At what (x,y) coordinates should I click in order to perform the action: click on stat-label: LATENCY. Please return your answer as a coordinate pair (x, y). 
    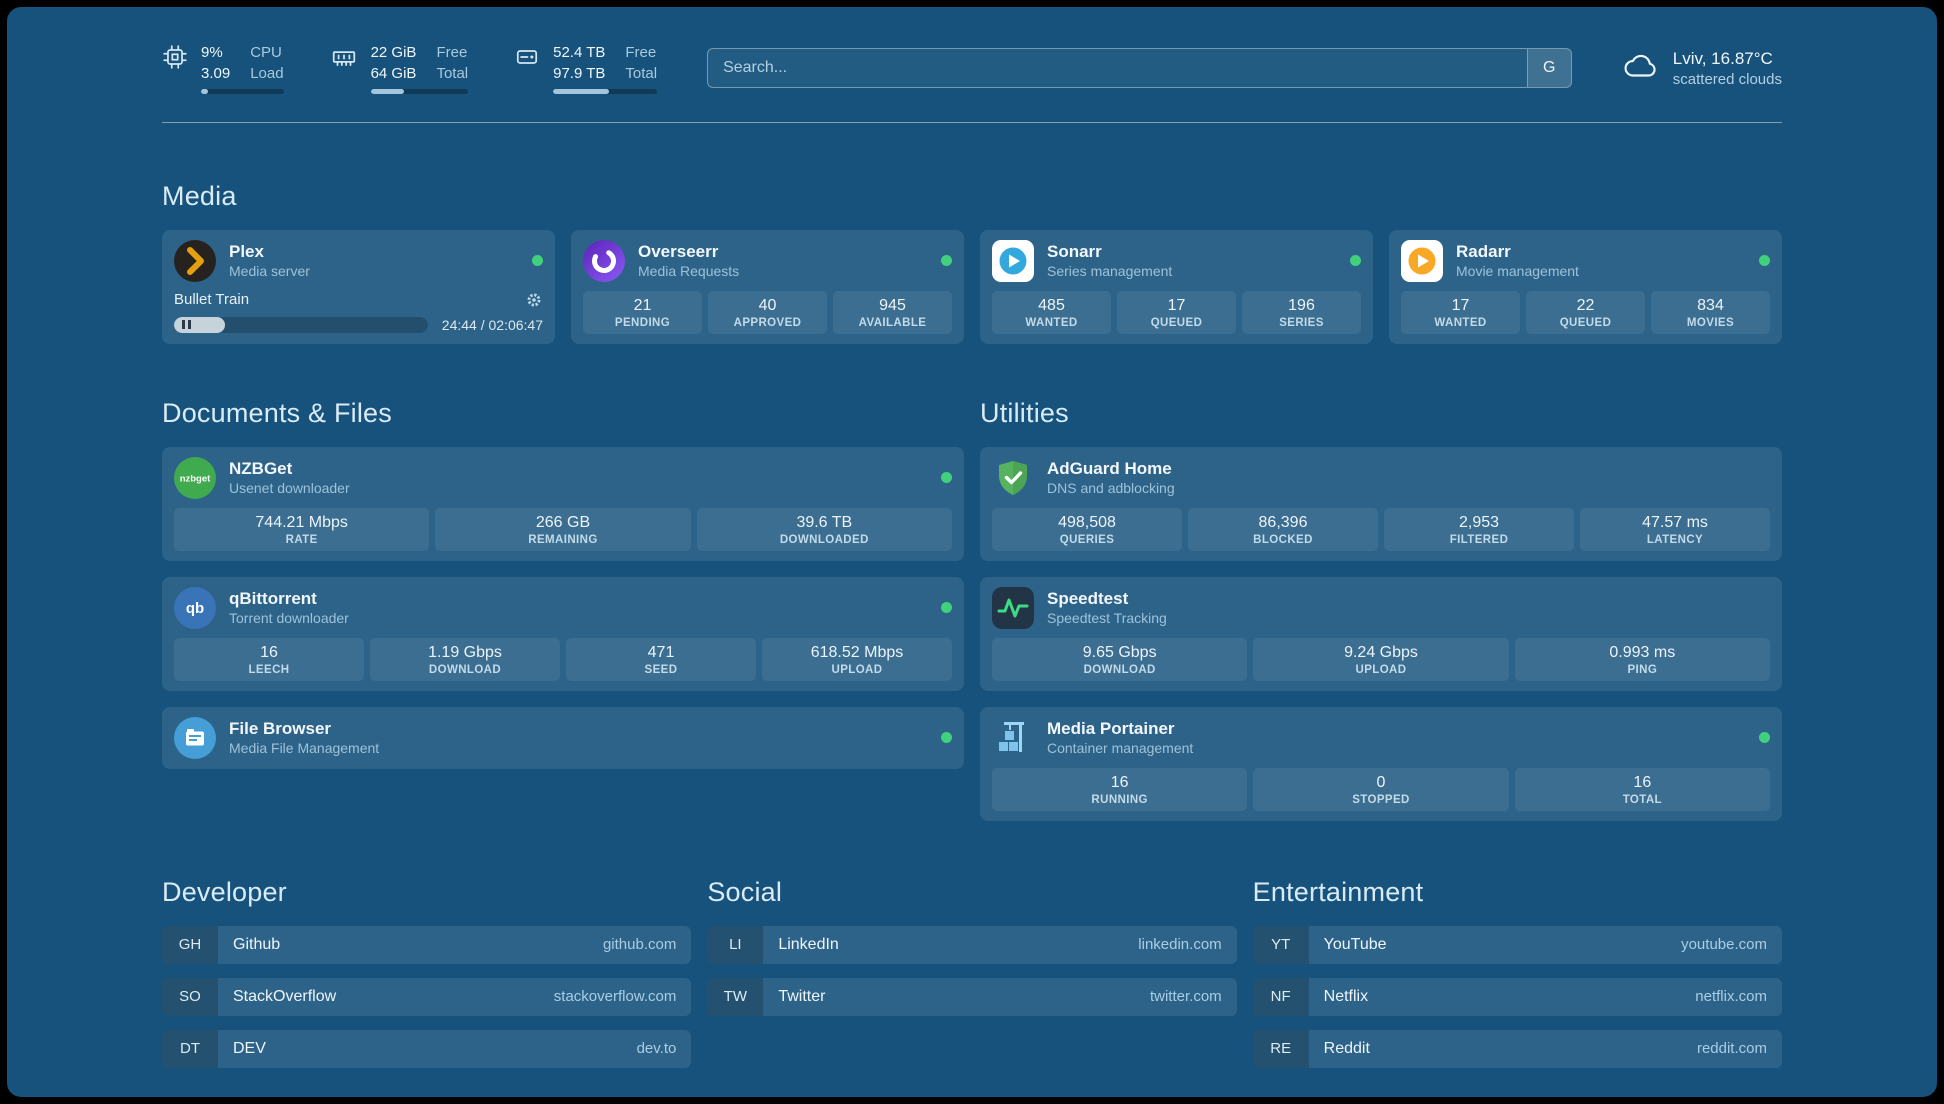
    Looking at the image, I should click on (1675, 539).